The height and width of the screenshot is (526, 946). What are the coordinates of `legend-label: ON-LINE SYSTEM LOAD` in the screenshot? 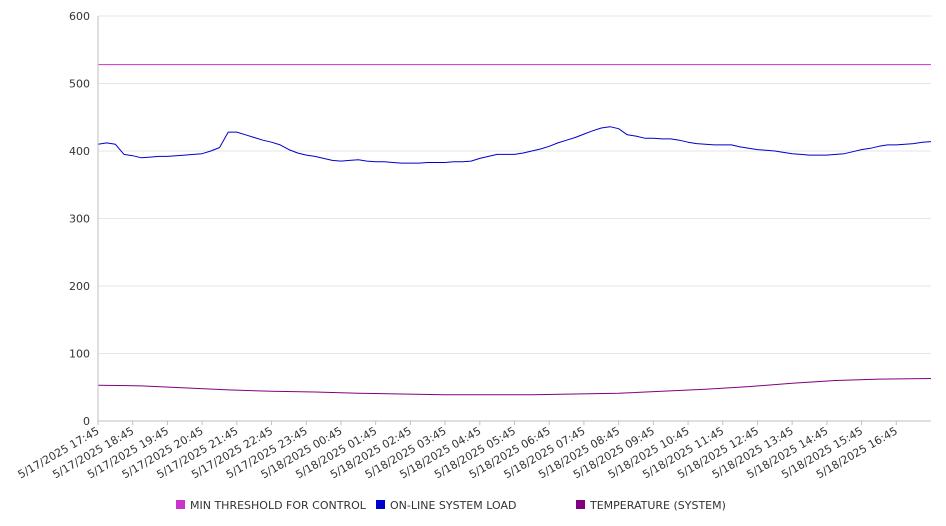 It's located at (453, 505).